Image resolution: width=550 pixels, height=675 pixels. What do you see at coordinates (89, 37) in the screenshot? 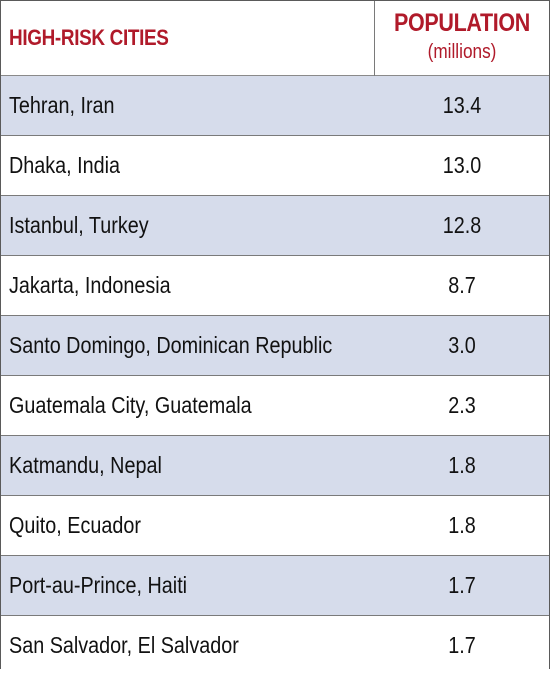
I see `city-column-header: HIGH-RISK CITIES` at bounding box center [89, 37].